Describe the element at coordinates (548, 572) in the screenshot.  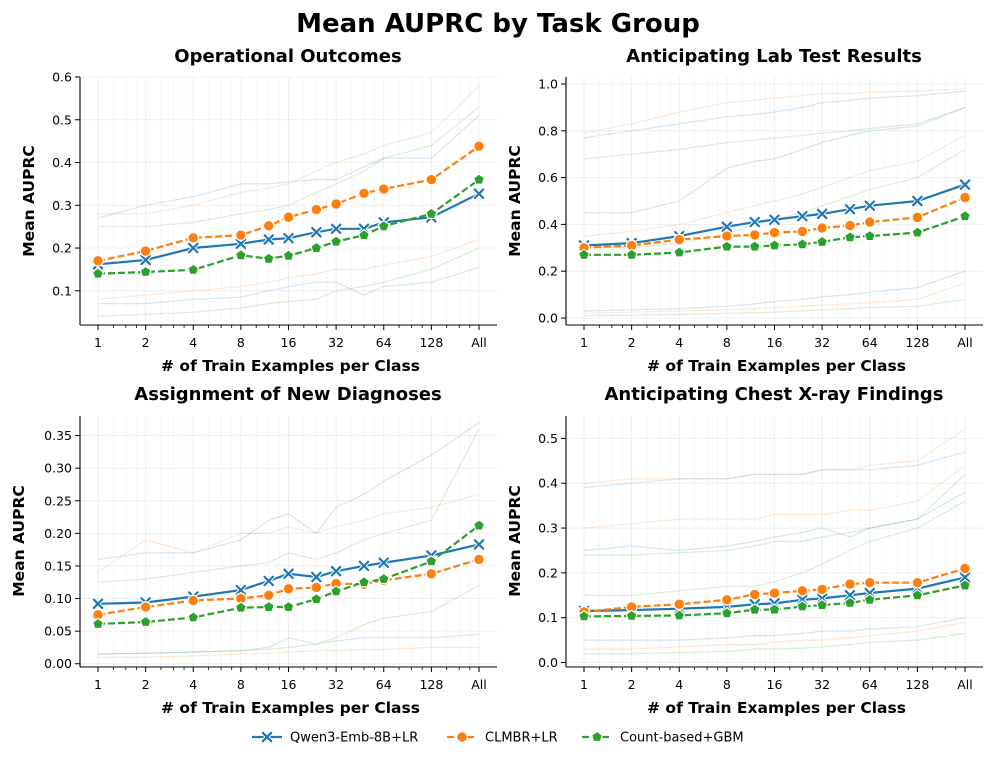
I see `y-tick-label: 0.2` at that location.